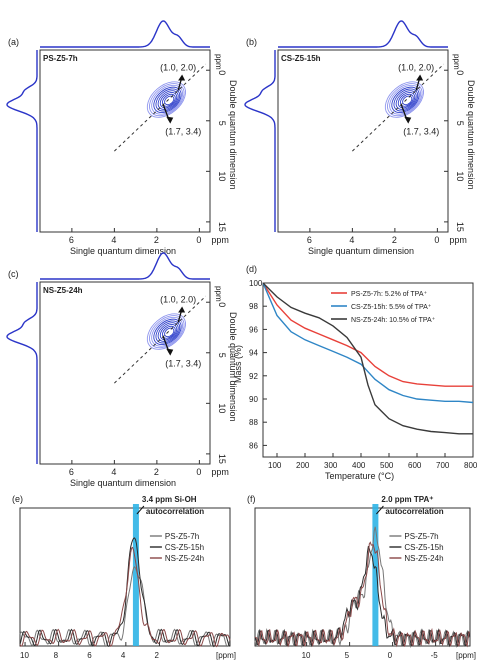 The width and height of the screenshot is (487, 662). What do you see at coordinates (389, 294) in the screenshot?
I see `legend-label: PS-Z5-7h: 5.2% of TPA⁺` at bounding box center [389, 294].